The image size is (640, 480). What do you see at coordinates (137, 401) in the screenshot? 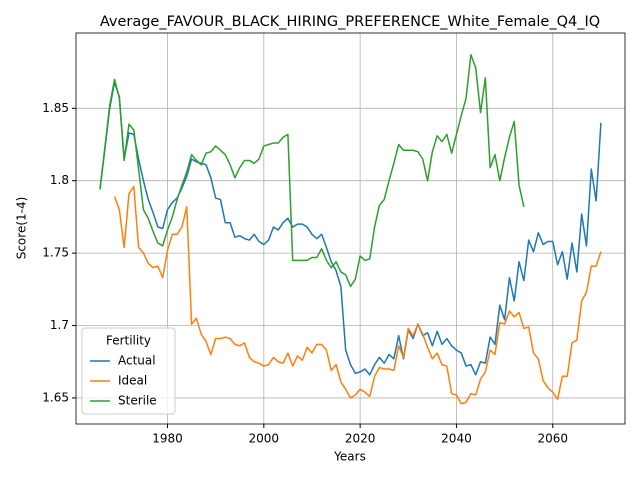
I see `legend-label: Sterile` at bounding box center [137, 401].